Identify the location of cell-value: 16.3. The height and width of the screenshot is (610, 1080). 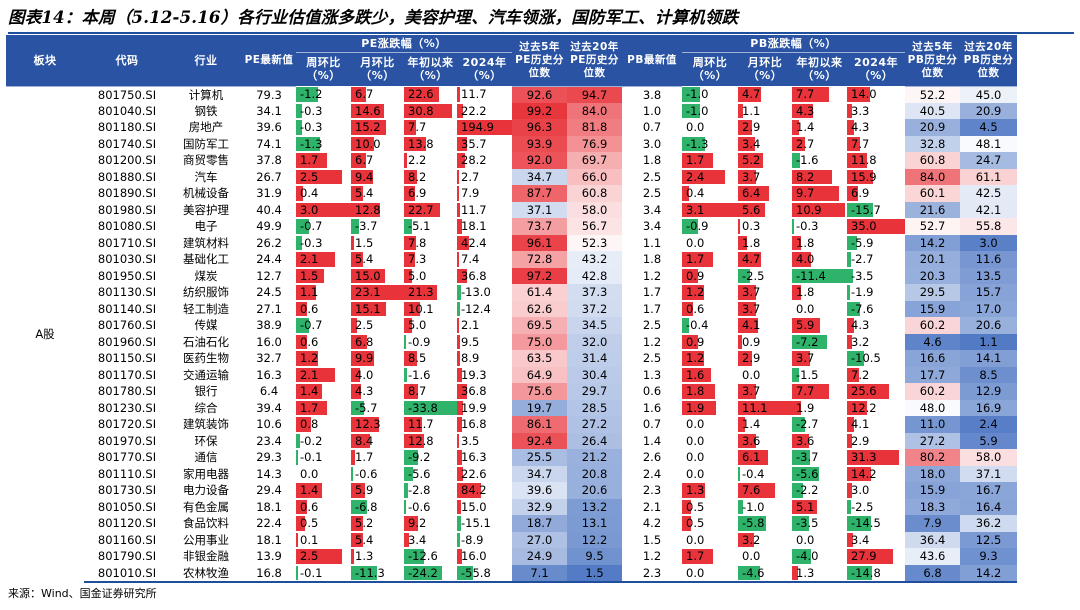
(474, 457).